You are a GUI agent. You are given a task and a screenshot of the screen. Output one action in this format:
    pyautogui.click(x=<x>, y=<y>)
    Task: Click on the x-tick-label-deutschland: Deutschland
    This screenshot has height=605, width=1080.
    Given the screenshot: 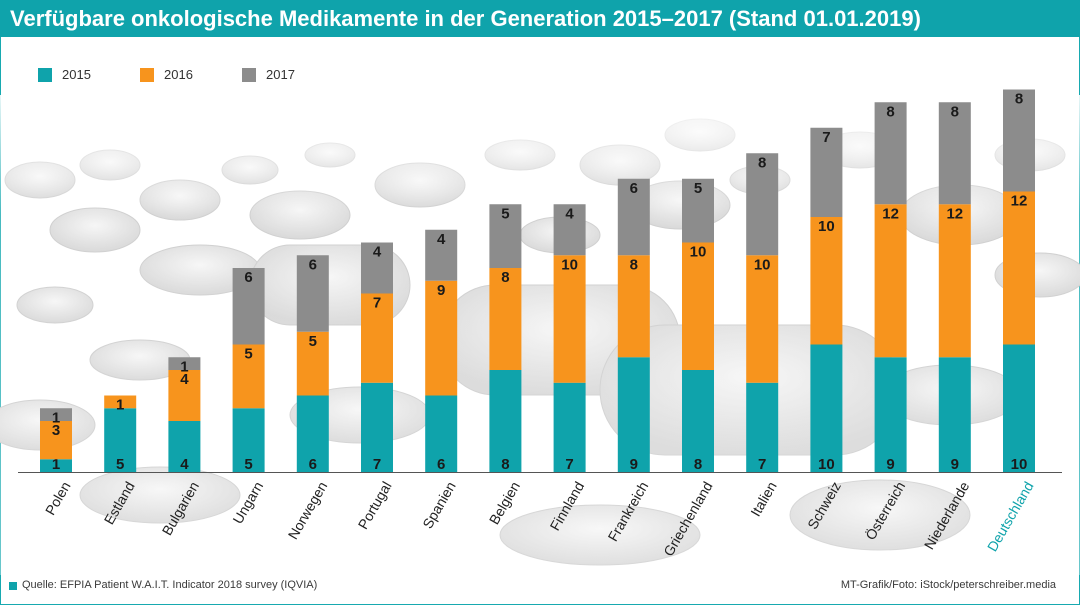 What is the action you would take?
    pyautogui.click(x=1010, y=516)
    